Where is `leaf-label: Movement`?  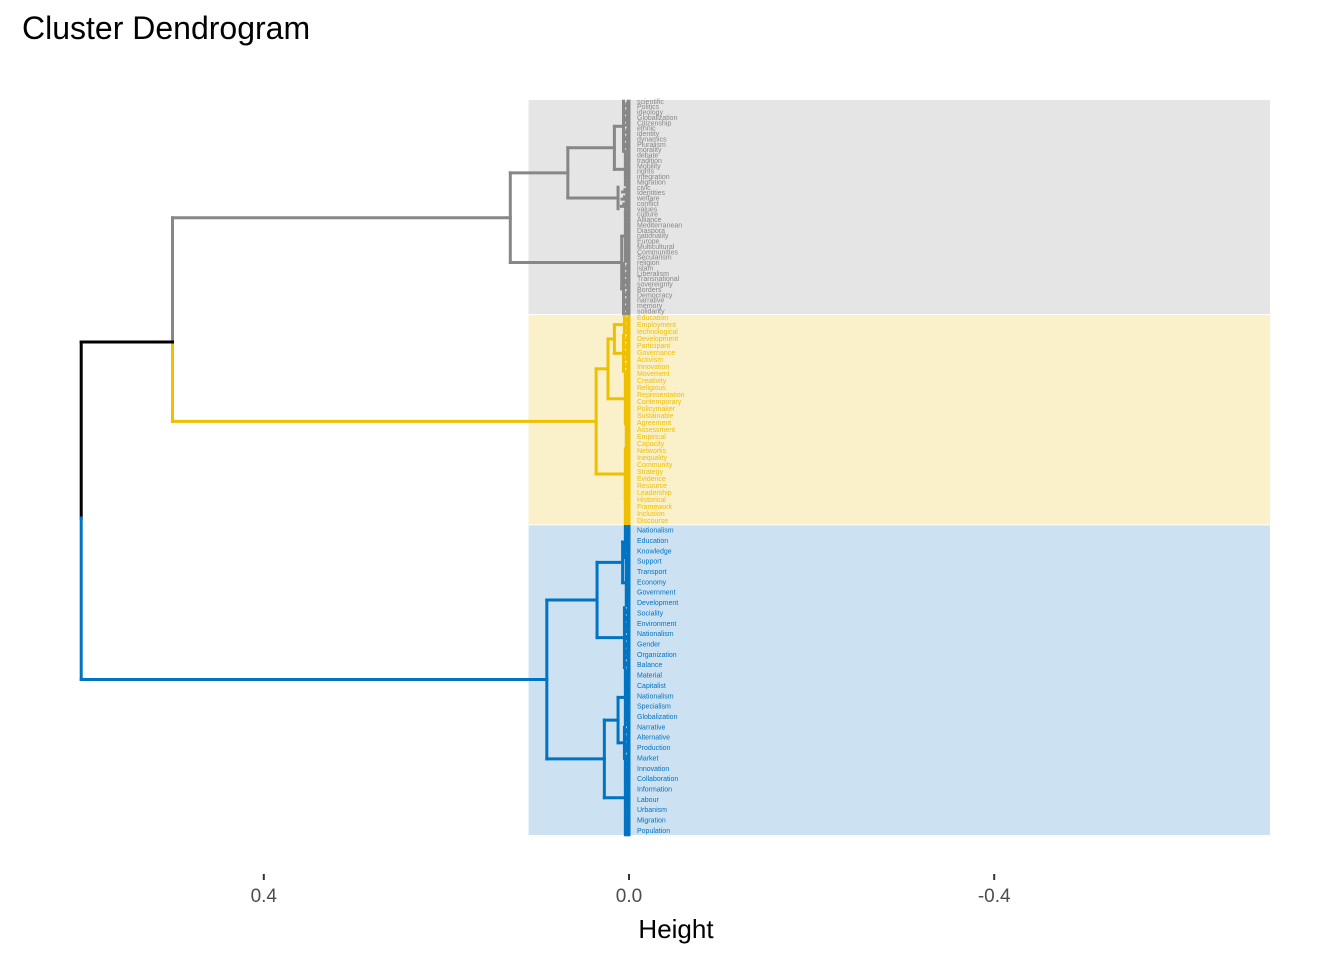 leaf-label: Movement is located at coordinates (653, 374).